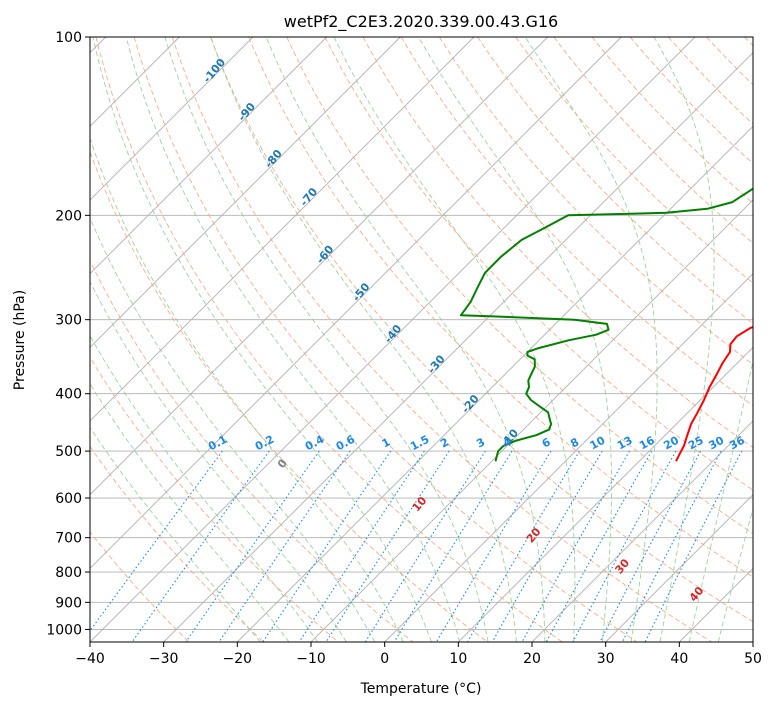 The image size is (775, 708). What do you see at coordinates (606, 659) in the screenshot?
I see `x-tick-label: 30` at bounding box center [606, 659].